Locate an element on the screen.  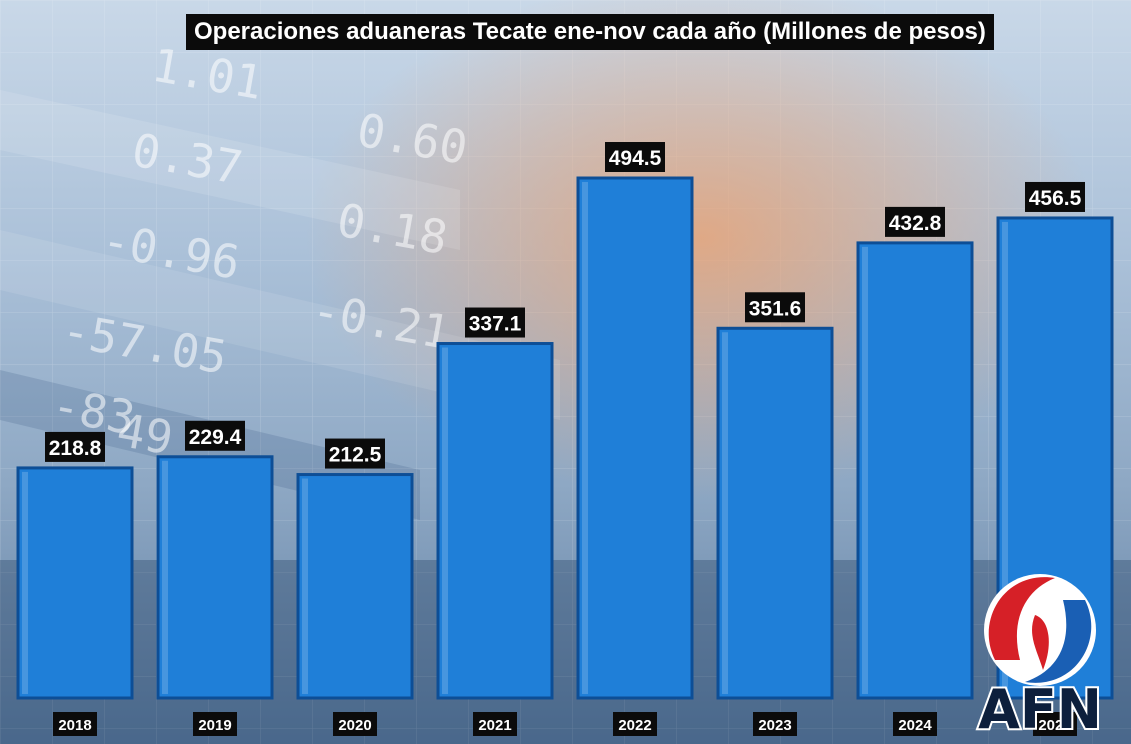
data-label: 432.8 is located at coordinates (915, 223).